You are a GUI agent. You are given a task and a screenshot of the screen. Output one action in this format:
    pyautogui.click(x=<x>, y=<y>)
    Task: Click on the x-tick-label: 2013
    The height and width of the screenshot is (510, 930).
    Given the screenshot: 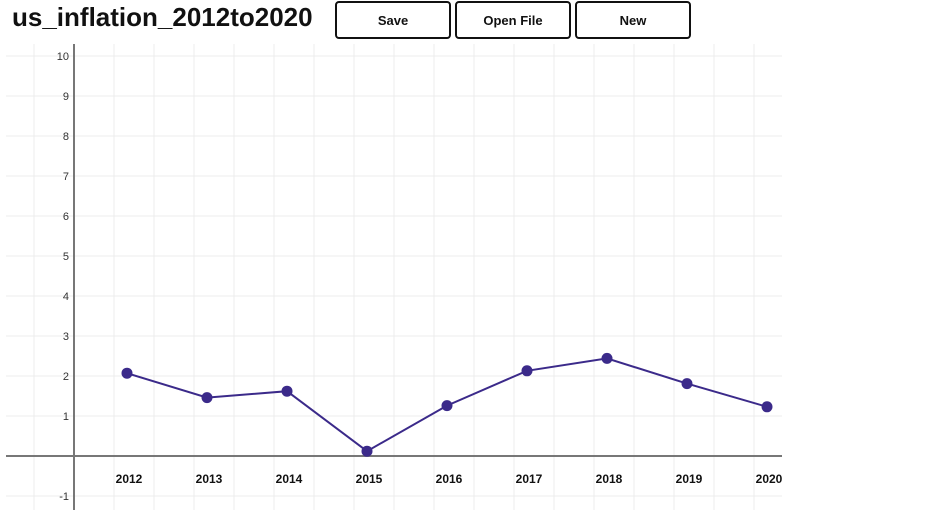 What is the action you would take?
    pyautogui.click(x=209, y=479)
    